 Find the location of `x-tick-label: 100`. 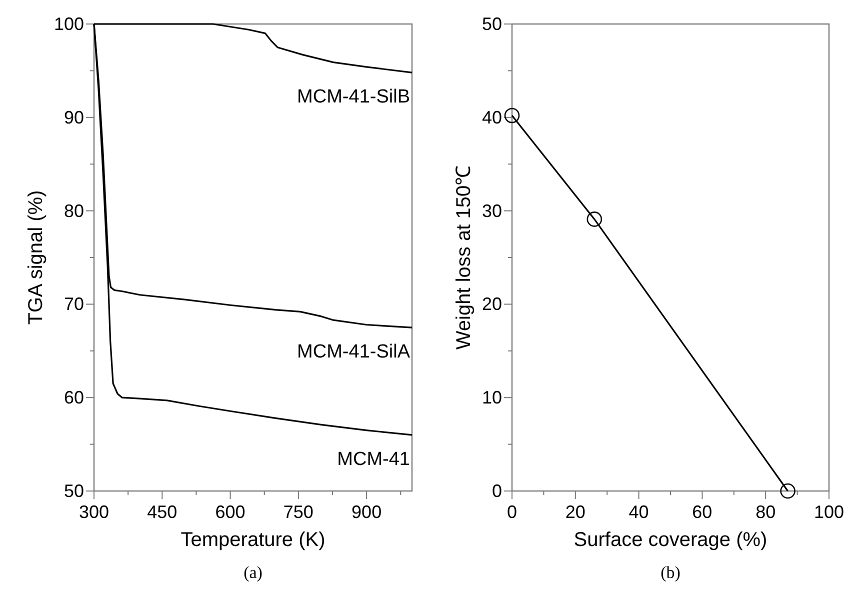

x-tick-label: 100 is located at coordinates (829, 512).